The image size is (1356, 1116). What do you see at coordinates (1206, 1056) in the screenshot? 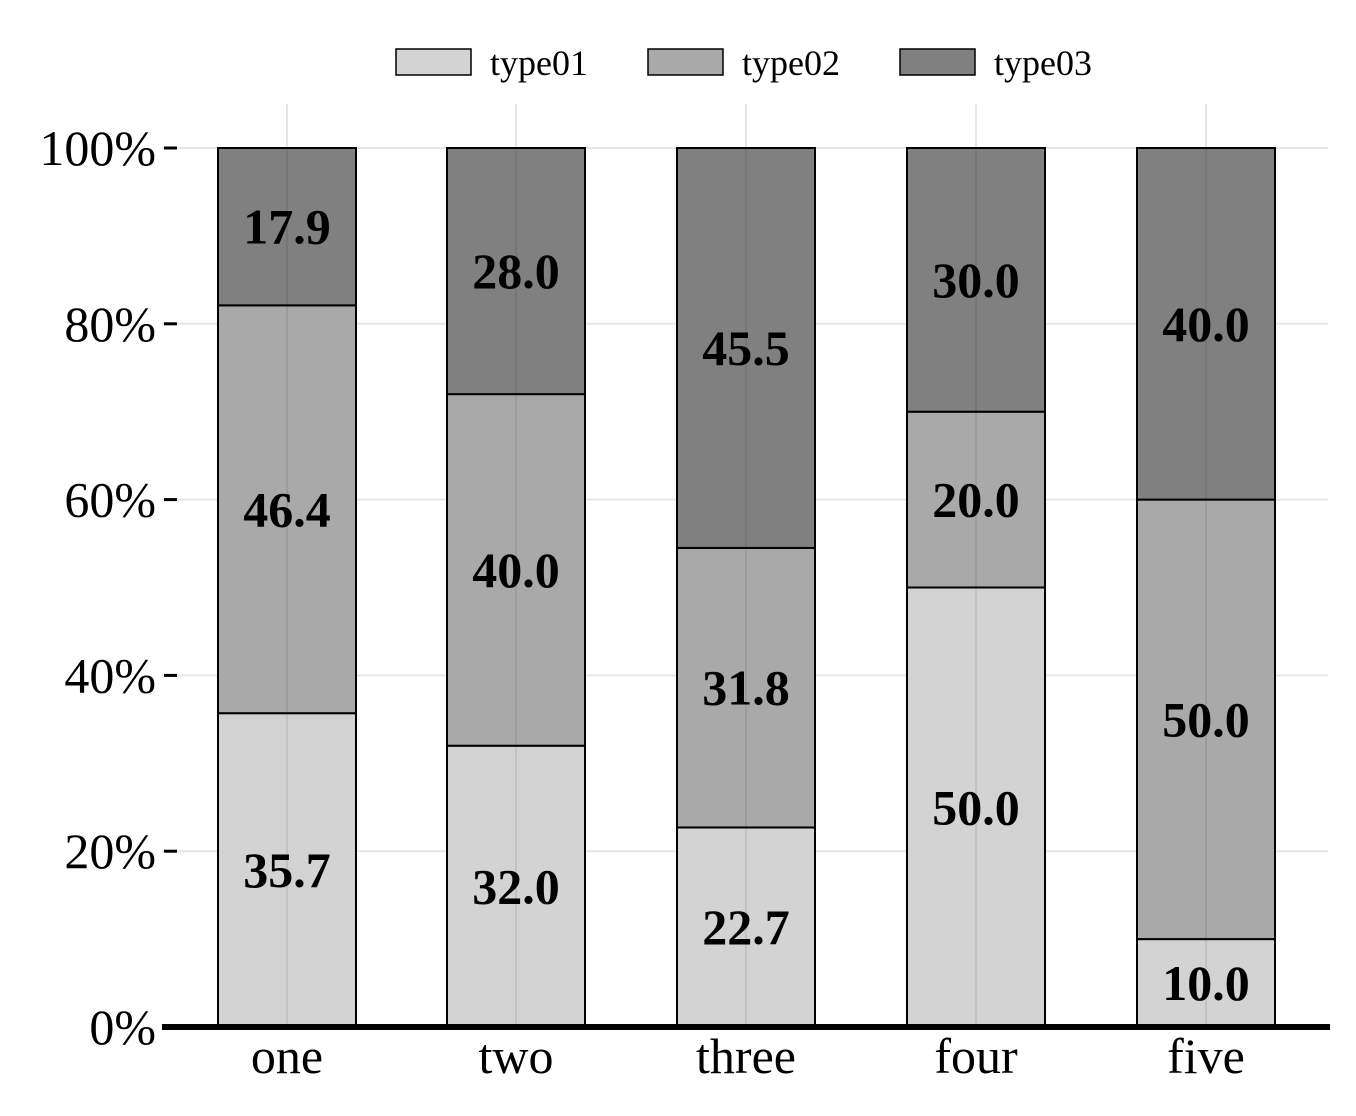
I see `x-tick-label: five` at bounding box center [1206, 1056].